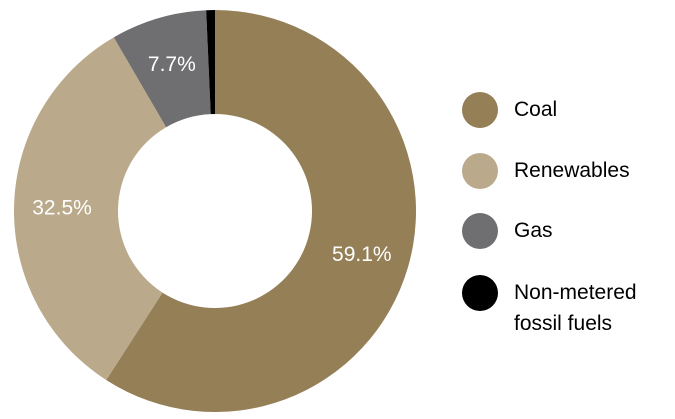 Image resolution: width=675 pixels, height=419 pixels. I want to click on slice-non-metered-fossil-fuels, so click(210, 62).